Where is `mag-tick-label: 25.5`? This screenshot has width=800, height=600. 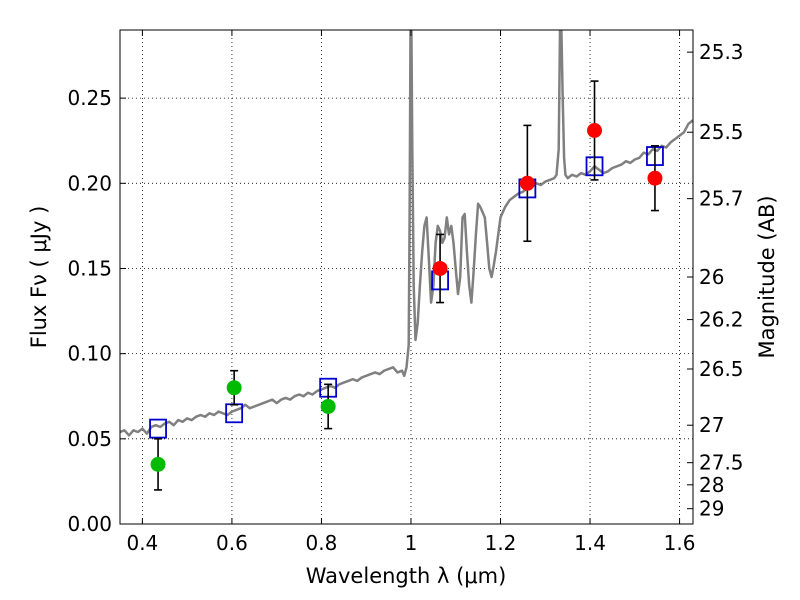
mag-tick-label: 25.5 is located at coordinates (721, 132).